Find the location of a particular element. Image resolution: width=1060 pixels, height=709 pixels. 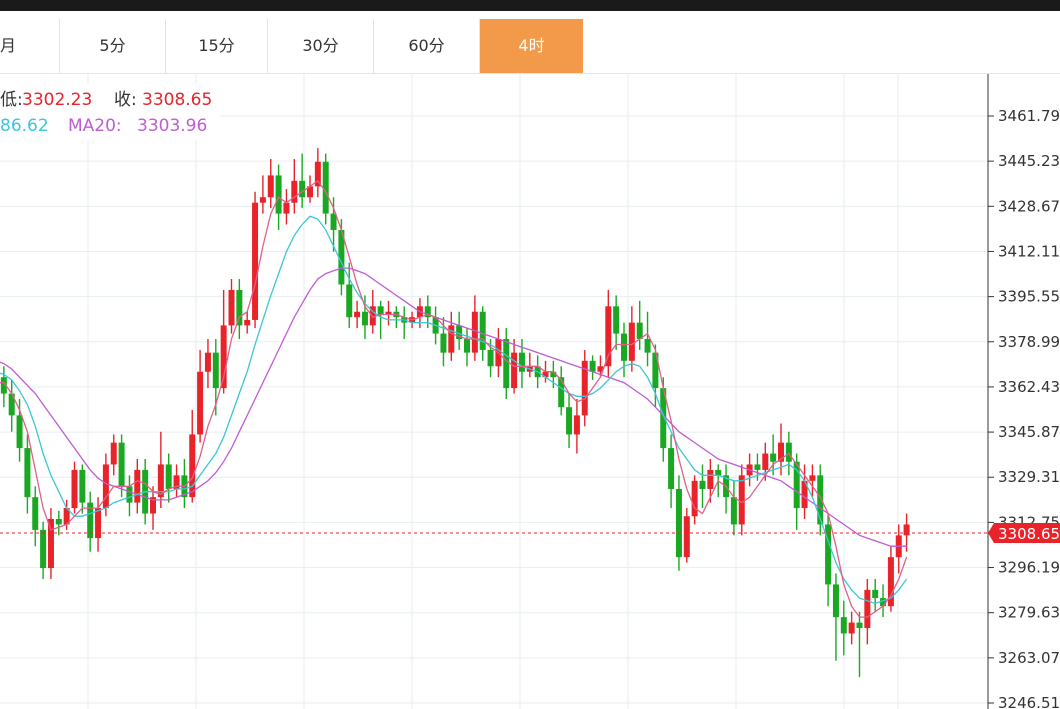

current-price-tag: 3308.65 is located at coordinates (1024, 533).